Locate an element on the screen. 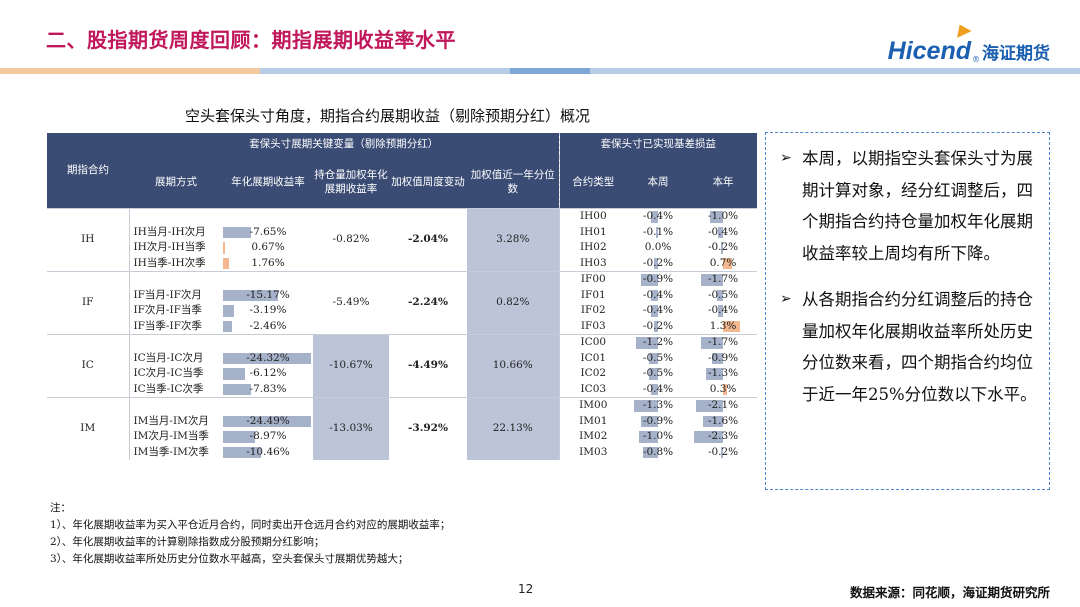 The width and height of the screenshot is (1080, 607). year-pnl-text: -0.4% is located at coordinates (723, 310).